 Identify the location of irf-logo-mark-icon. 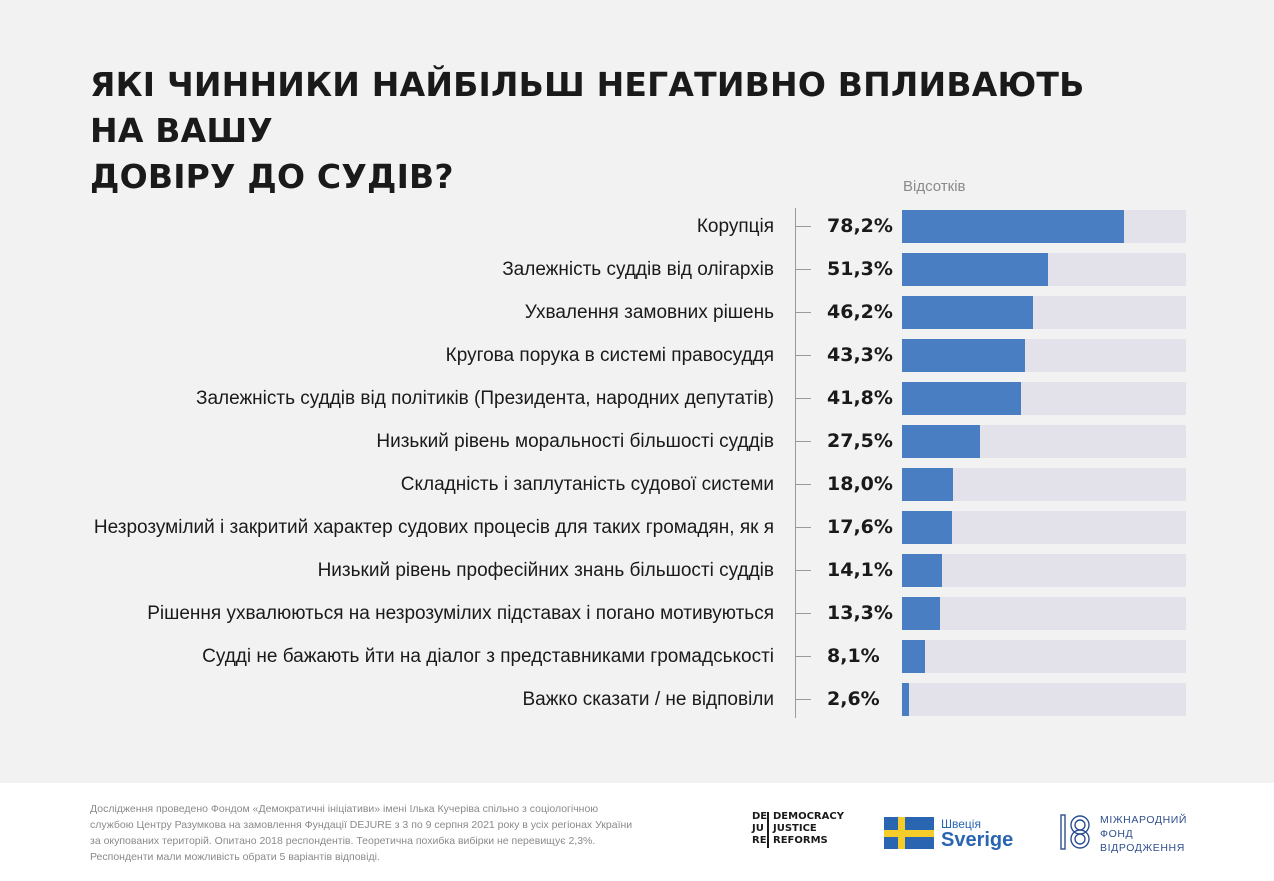
(1075, 832).